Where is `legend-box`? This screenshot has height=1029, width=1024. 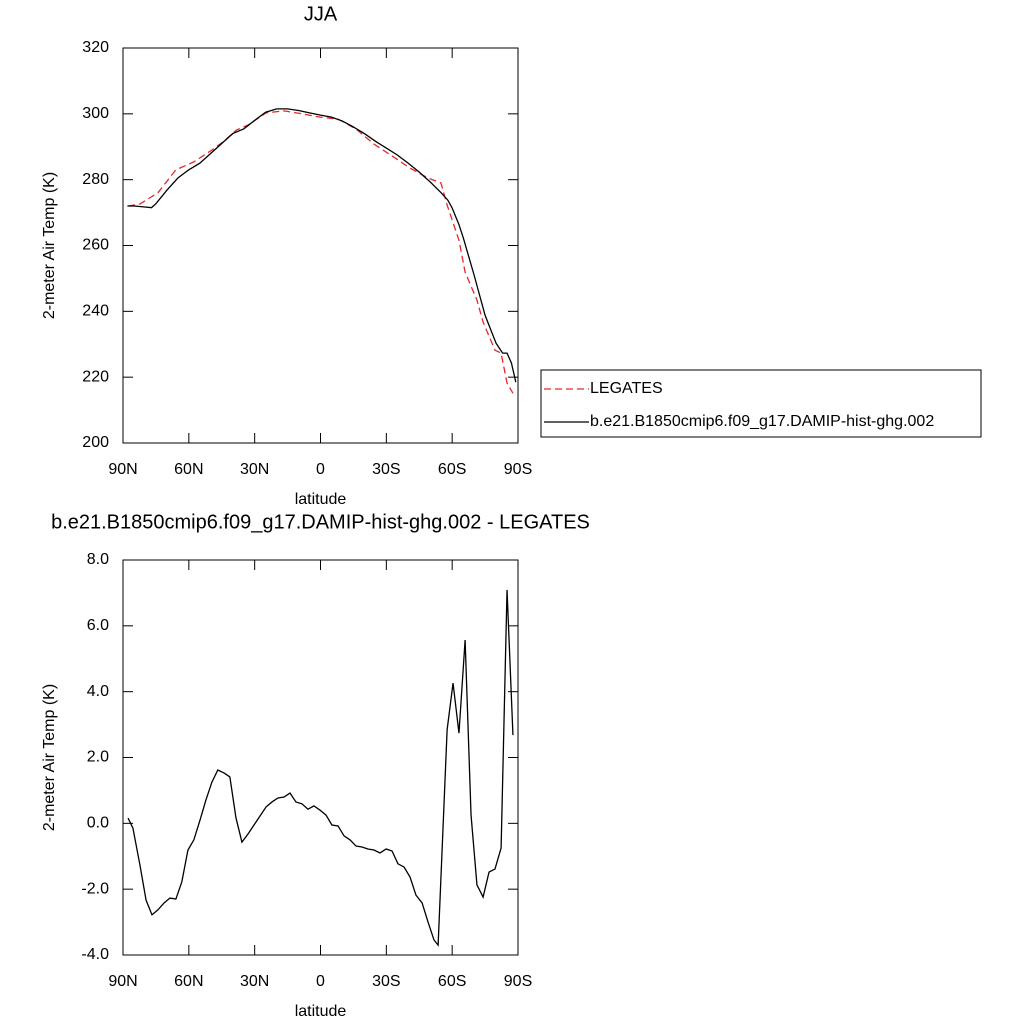 legend-box is located at coordinates (761, 403).